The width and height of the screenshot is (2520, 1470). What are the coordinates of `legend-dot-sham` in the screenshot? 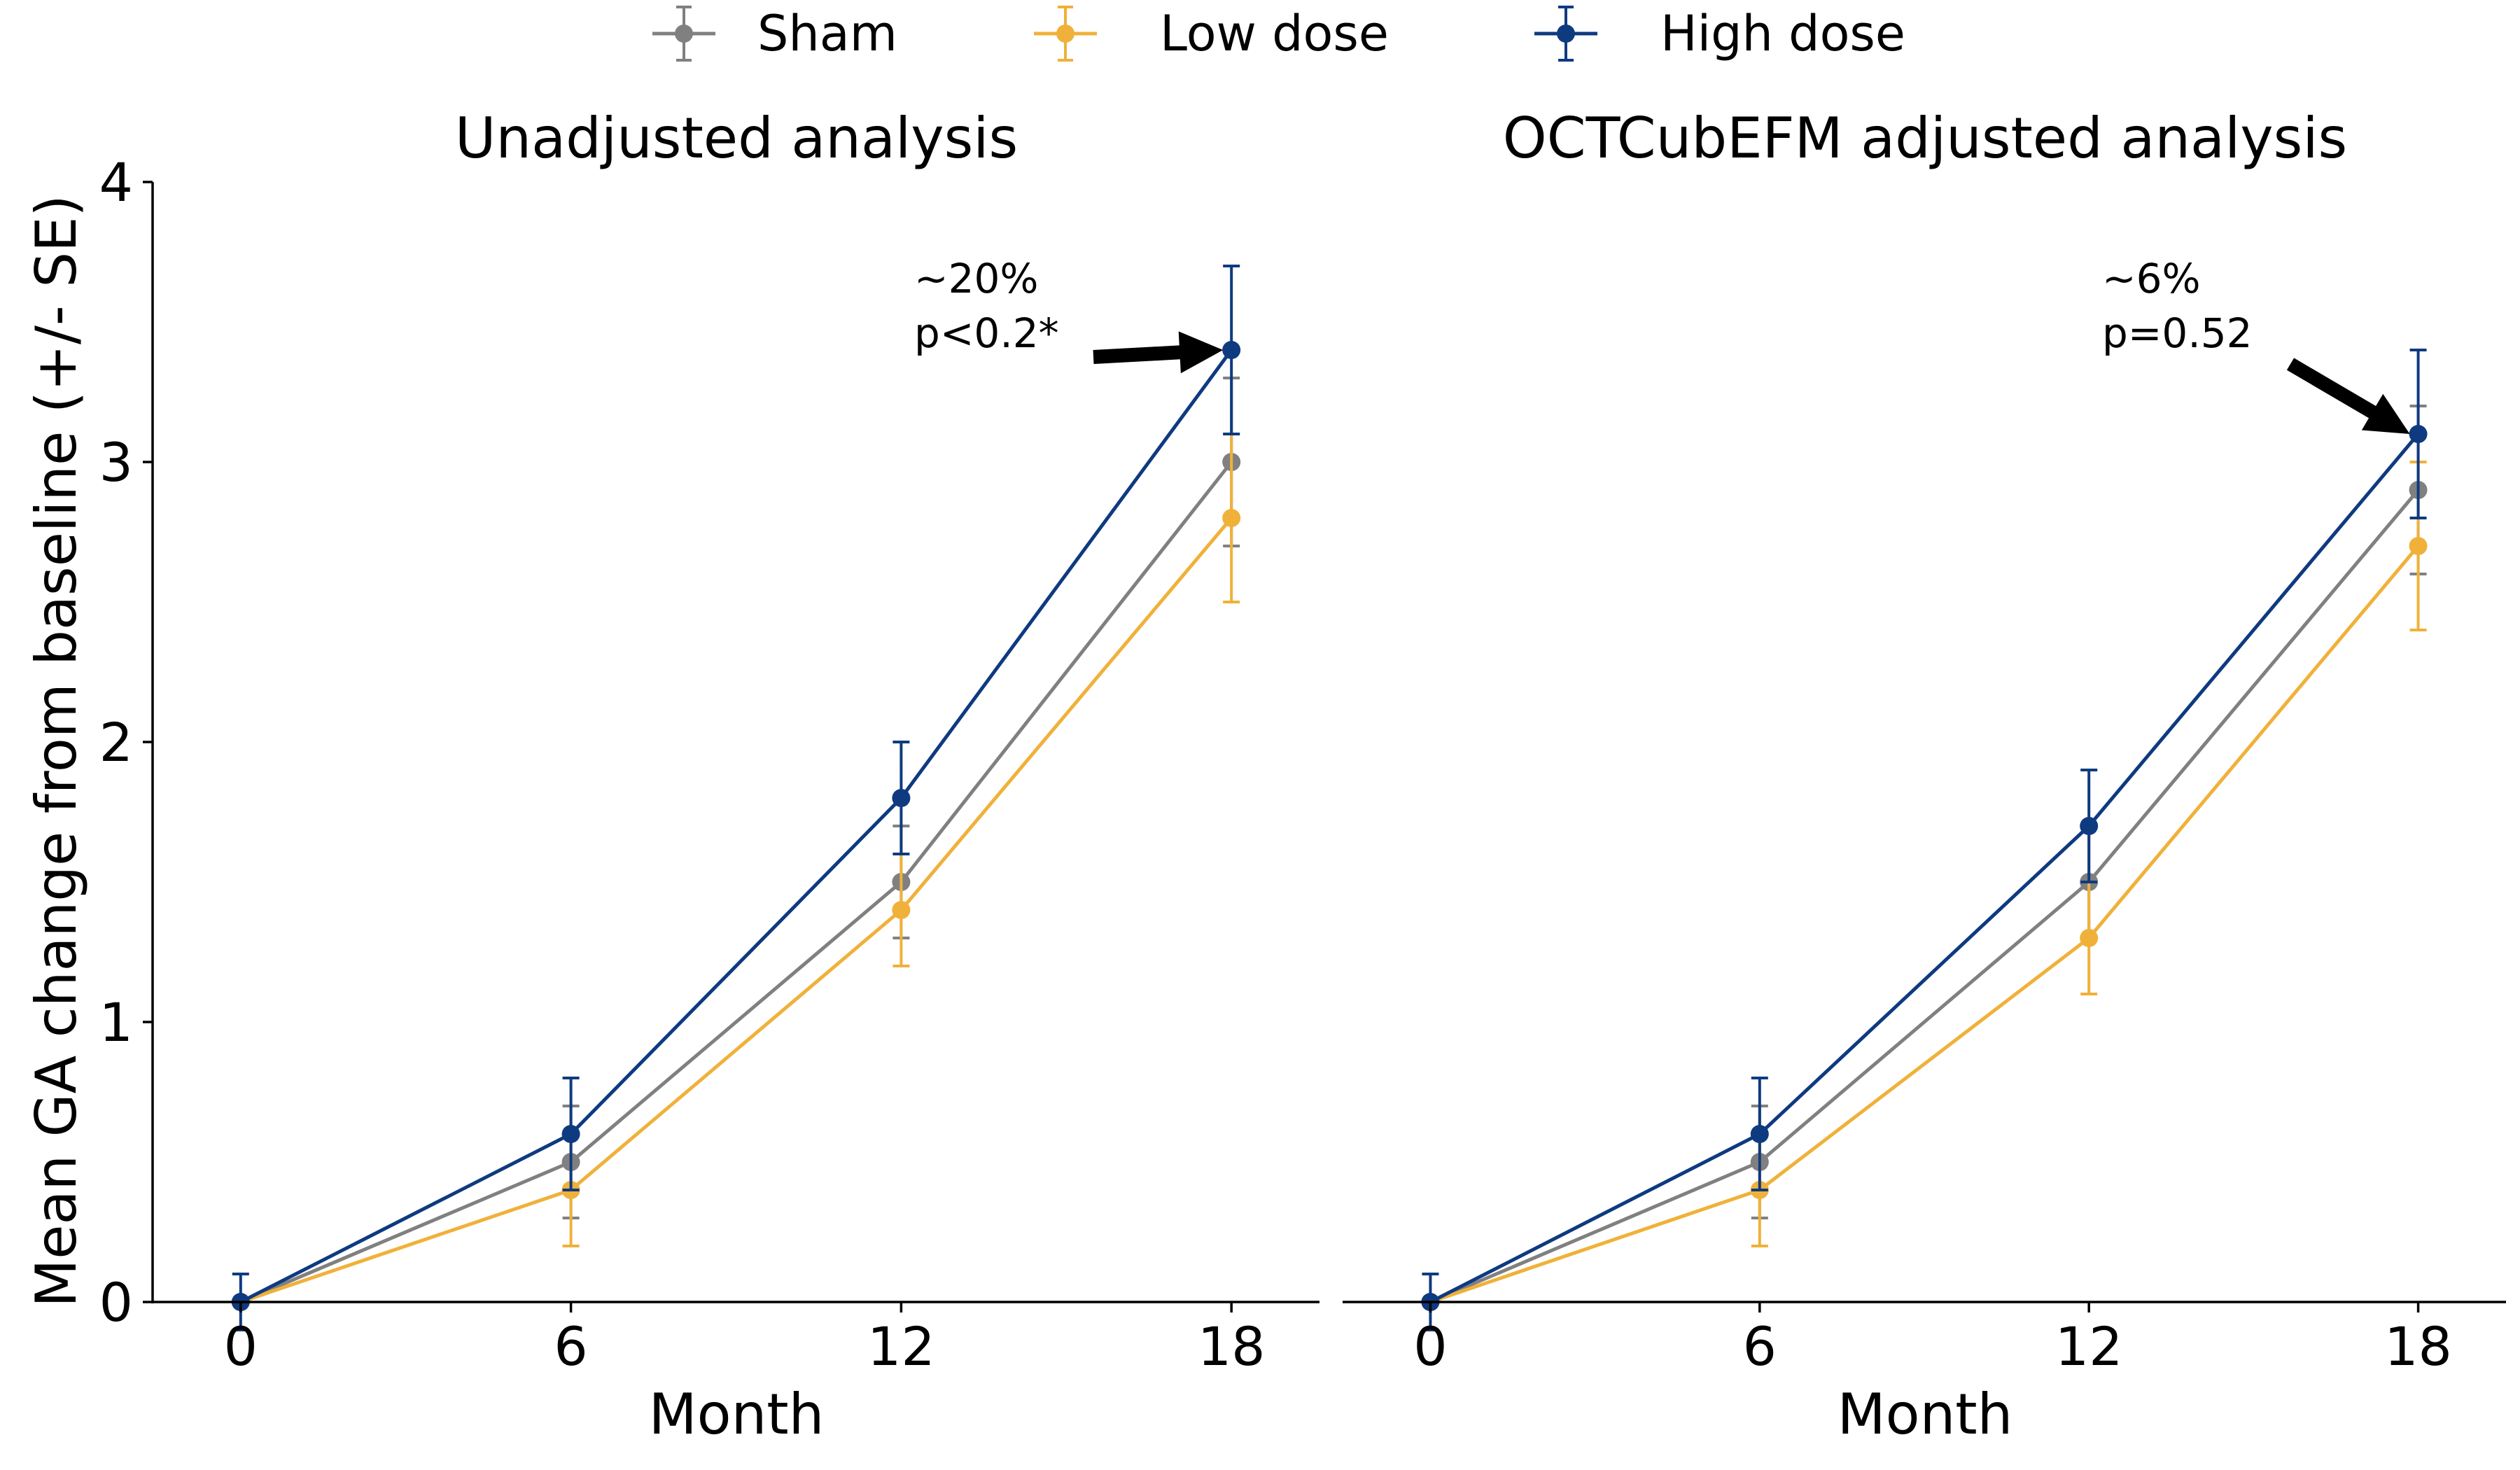 It's located at (684, 33).